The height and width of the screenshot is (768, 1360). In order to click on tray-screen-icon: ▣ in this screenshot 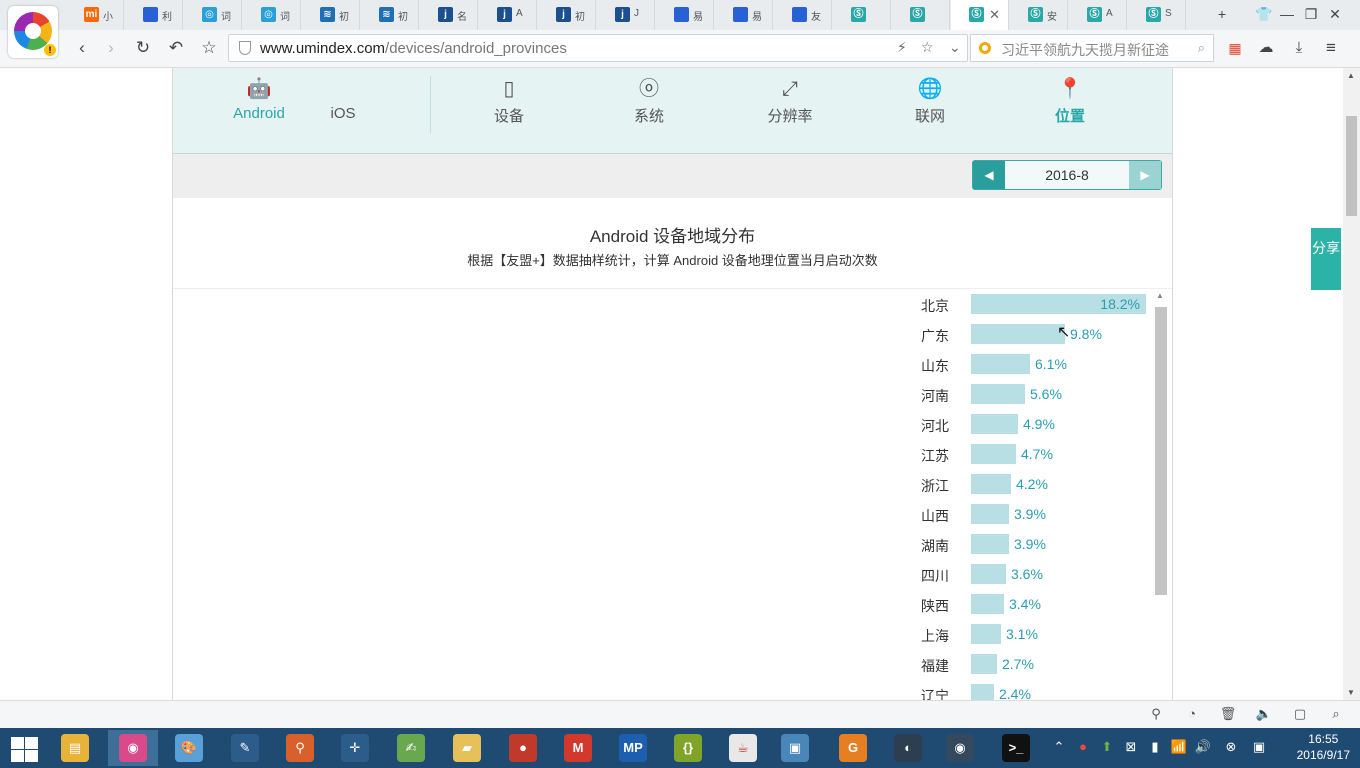, I will do `click(1259, 747)`.